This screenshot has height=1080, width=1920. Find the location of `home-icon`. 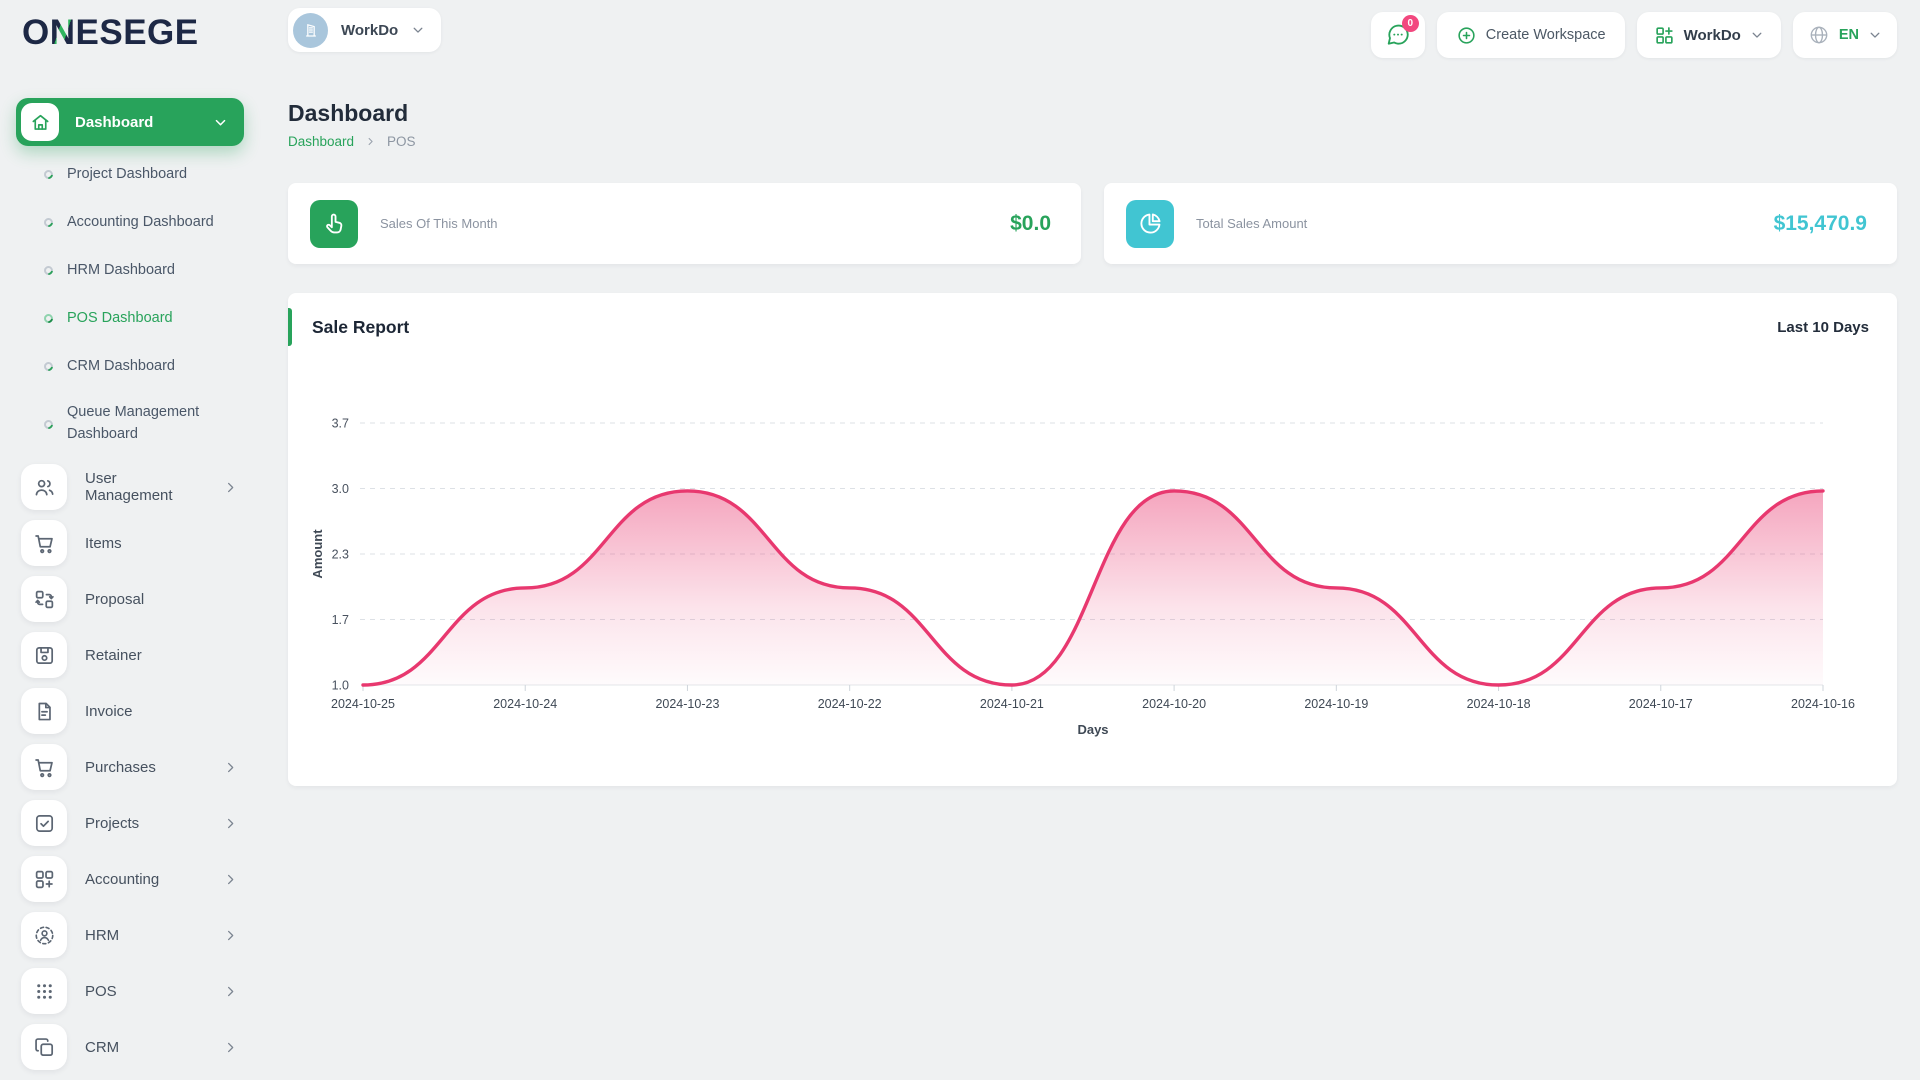

home-icon is located at coordinates (40, 122).